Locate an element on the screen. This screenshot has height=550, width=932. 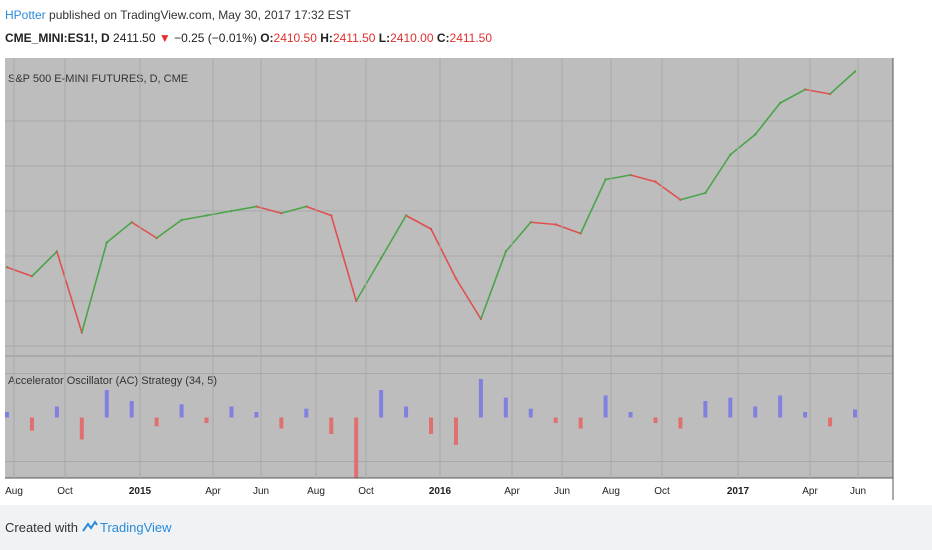
author-link: HPotter is located at coordinates (25, 15).